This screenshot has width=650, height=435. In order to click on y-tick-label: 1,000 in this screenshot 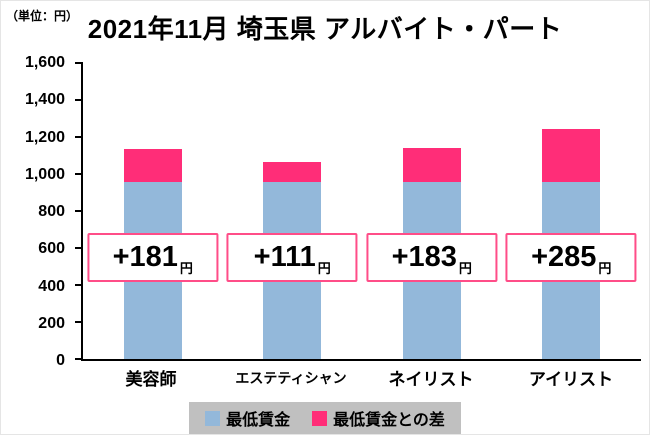, I will do `click(44, 174)`.